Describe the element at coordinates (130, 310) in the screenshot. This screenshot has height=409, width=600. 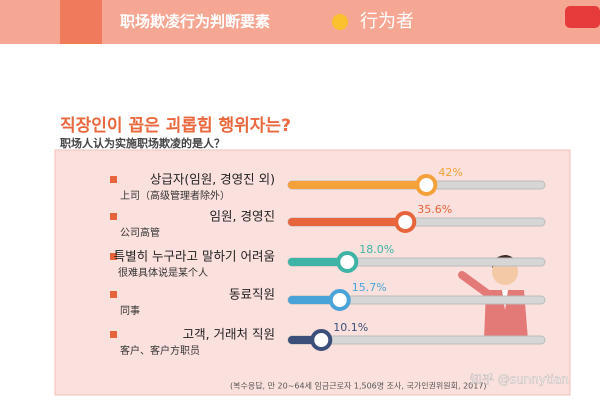
I see `category-note: 同事` at that location.